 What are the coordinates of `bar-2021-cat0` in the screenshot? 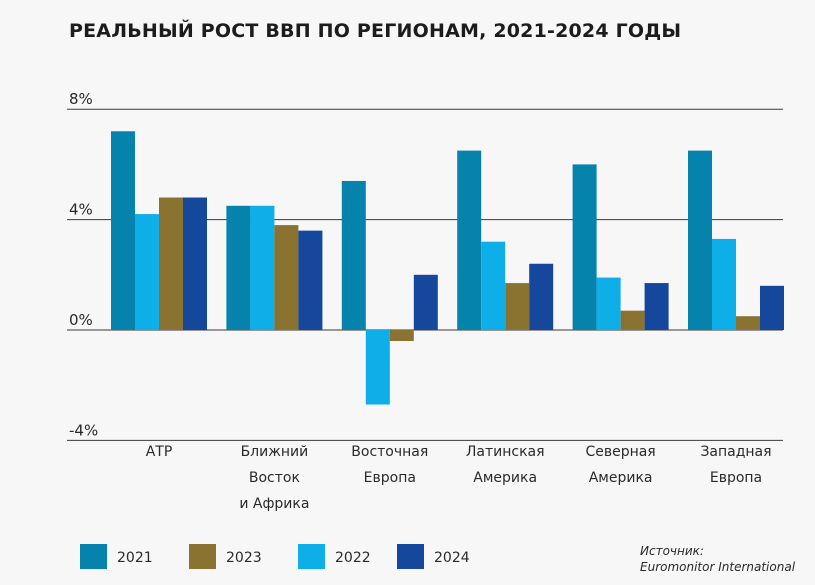 It's located at (123, 230).